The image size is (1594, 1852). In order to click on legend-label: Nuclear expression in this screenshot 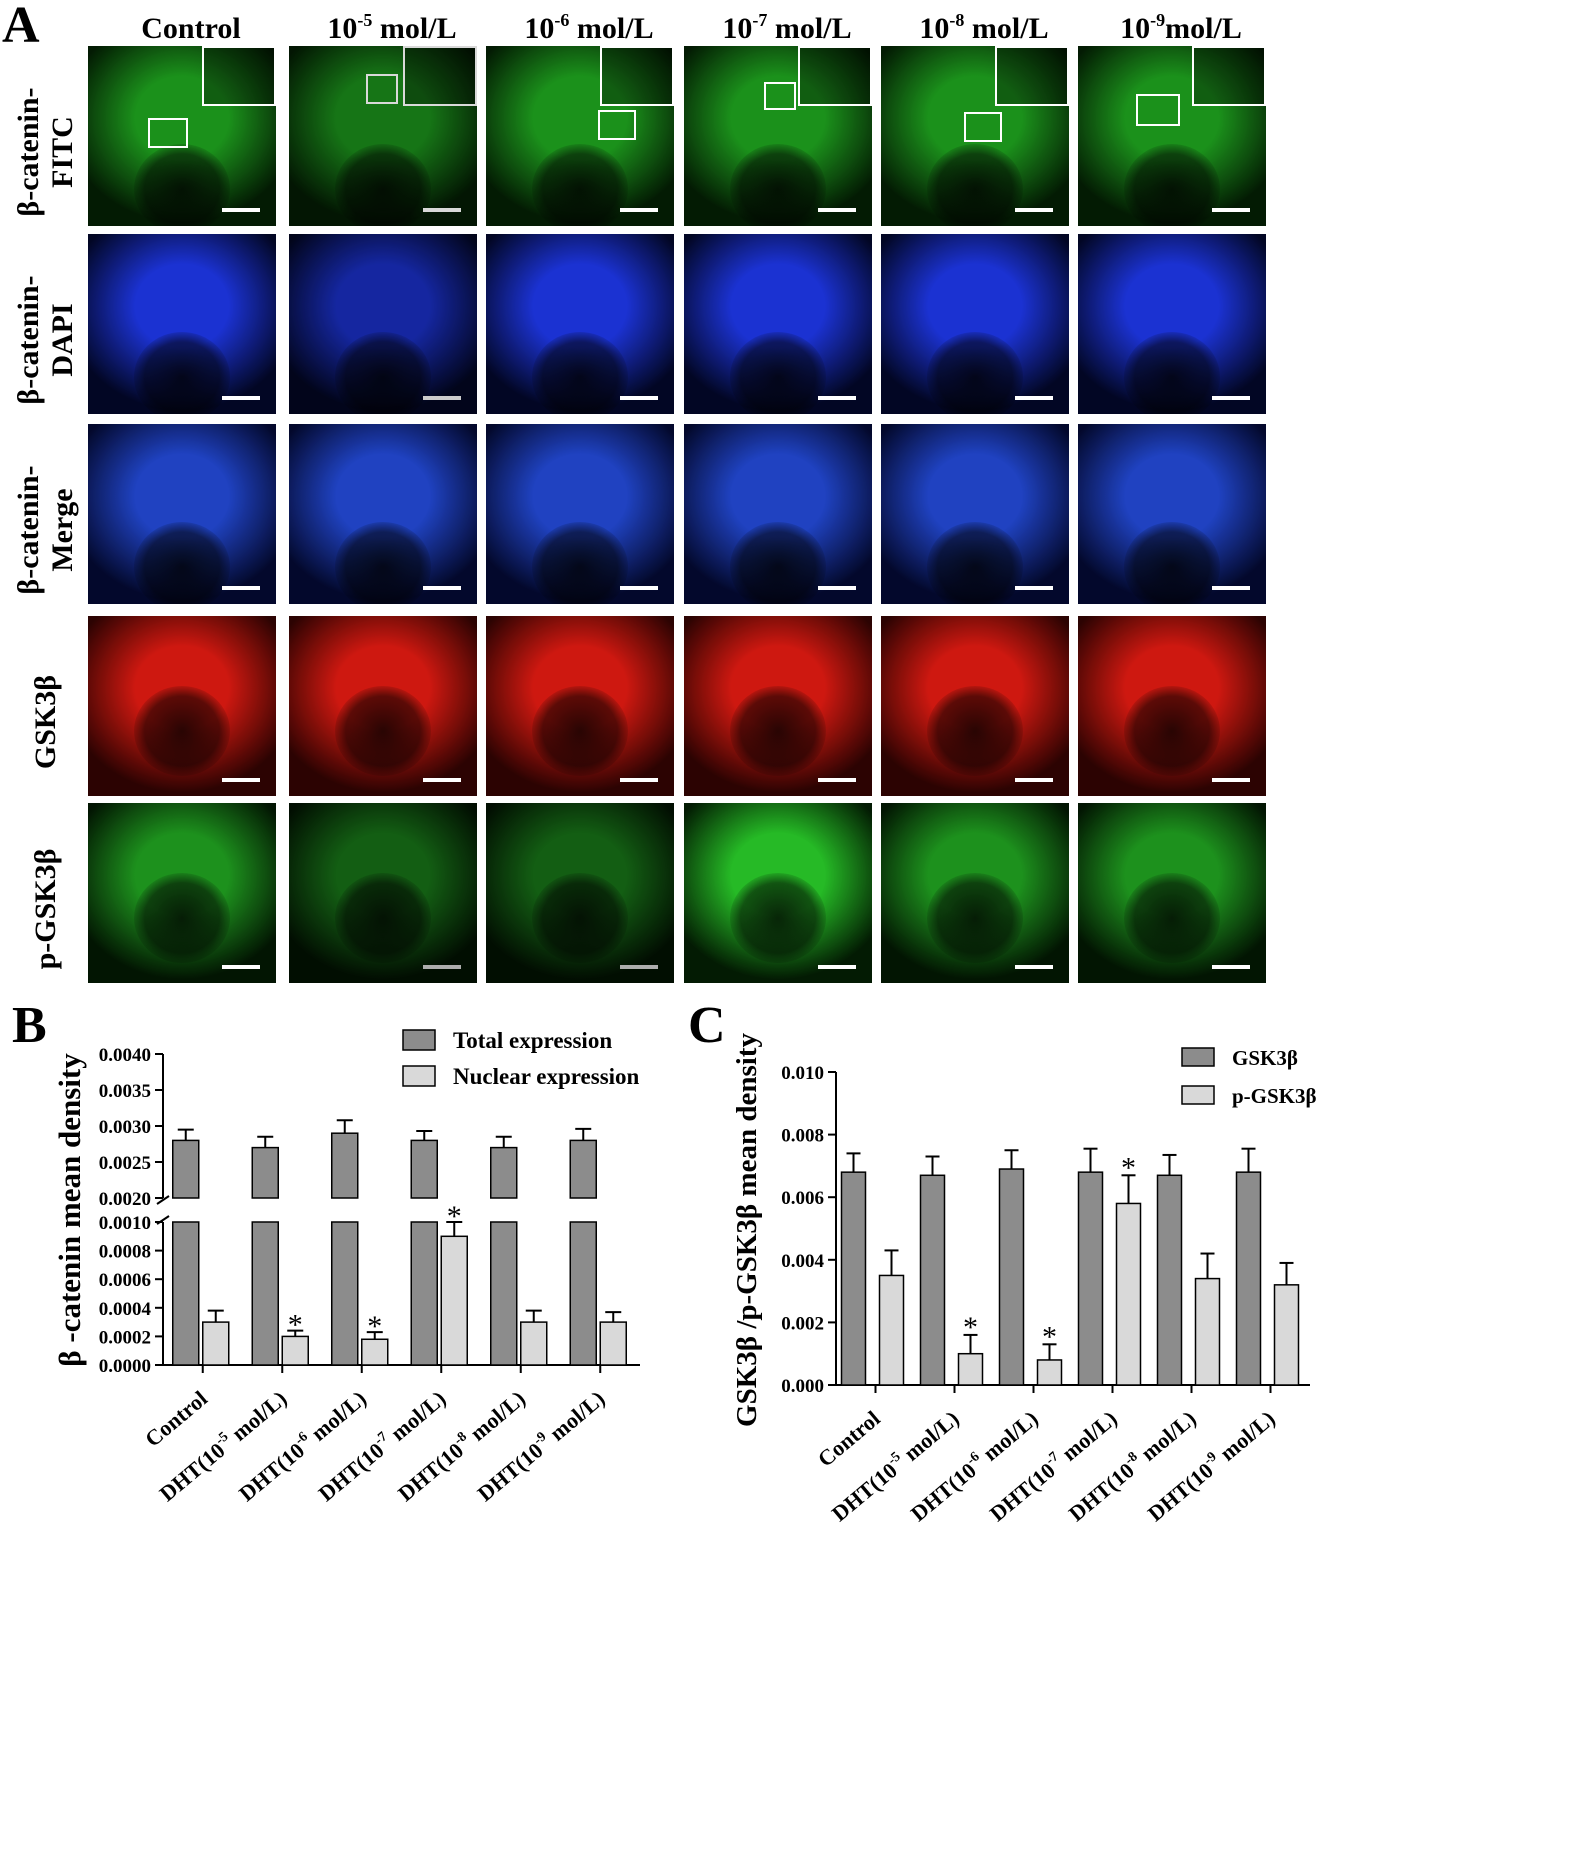, I will do `click(546, 1076)`.